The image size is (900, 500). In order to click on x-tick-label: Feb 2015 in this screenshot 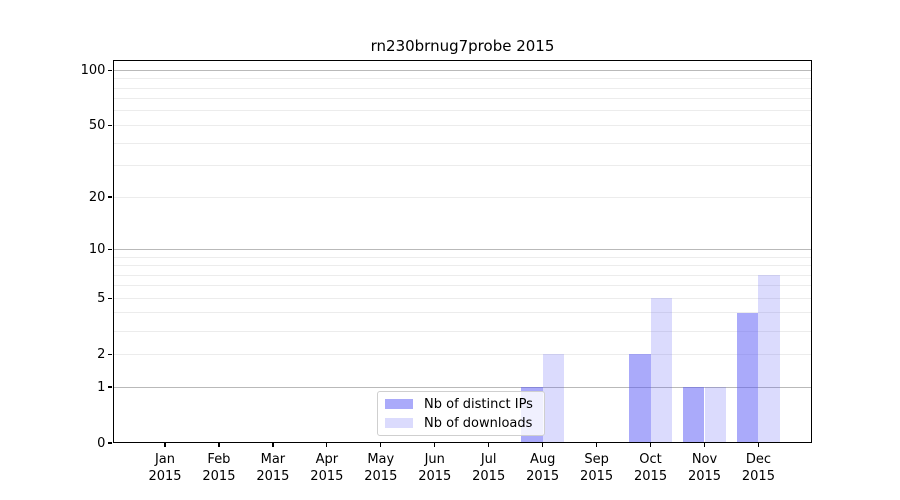, I will do `click(219, 468)`.